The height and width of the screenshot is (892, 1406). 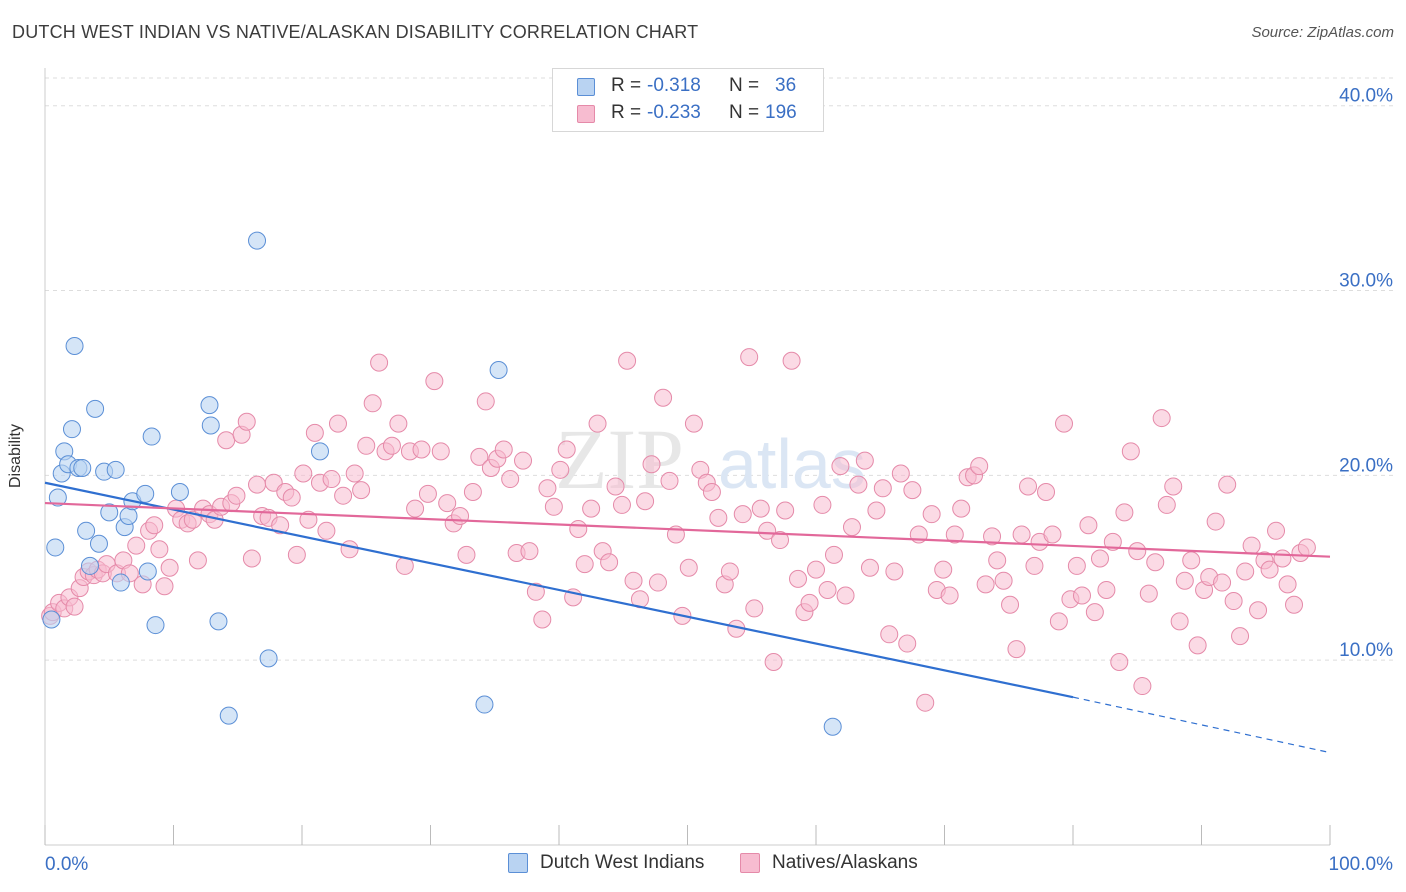 What do you see at coordinates (622, 862) in the screenshot?
I see `legend-dutch-label: Dutch West Indians` at bounding box center [622, 862].